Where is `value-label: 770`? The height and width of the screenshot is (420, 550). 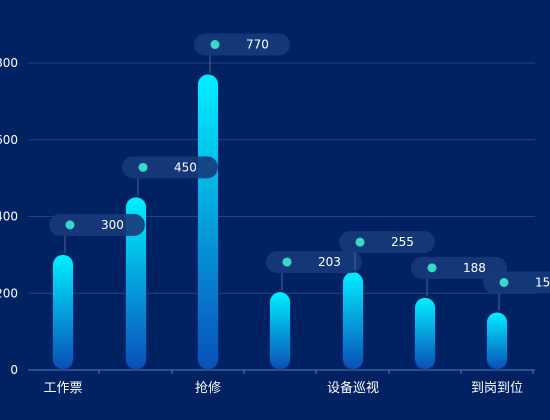 value-label: 770 is located at coordinates (257, 45).